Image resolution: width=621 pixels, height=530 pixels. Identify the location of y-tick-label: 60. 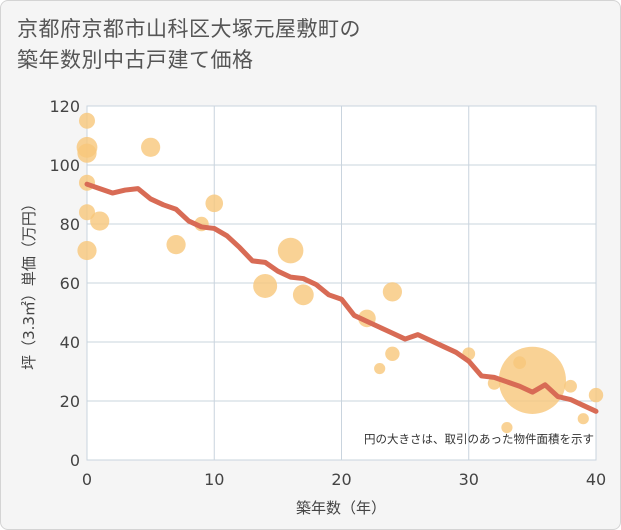
(70, 283).